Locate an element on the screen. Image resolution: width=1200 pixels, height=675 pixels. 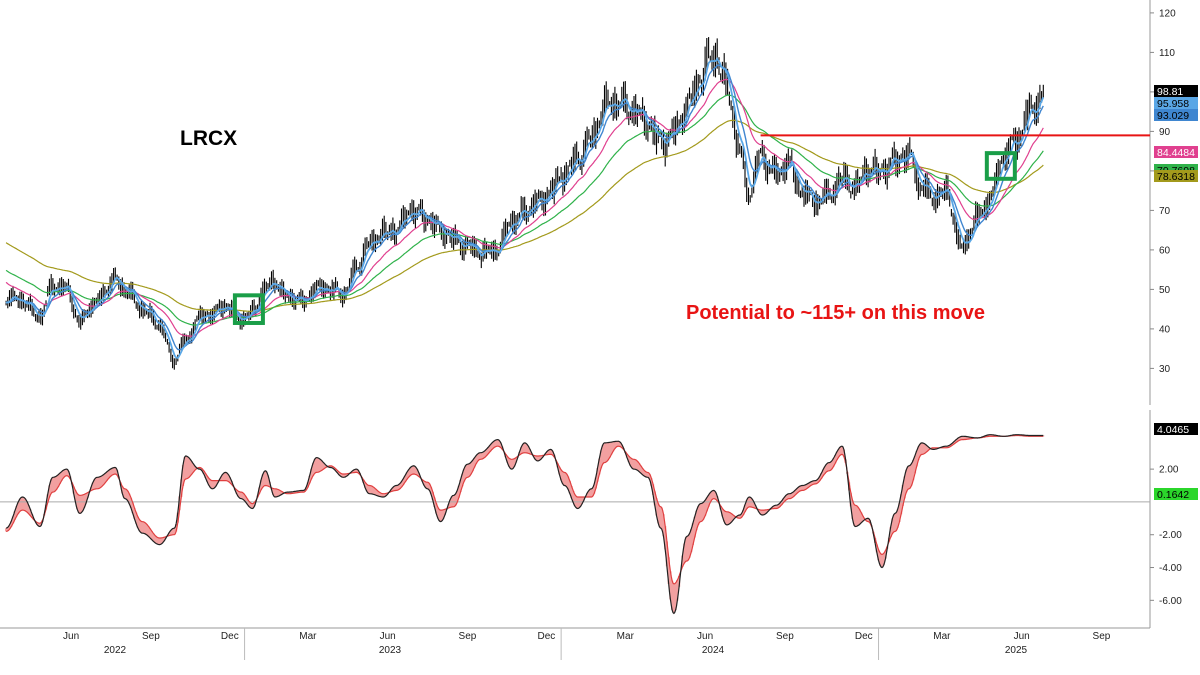
value-tag-label: 4.0465 is located at coordinates (1173, 430).